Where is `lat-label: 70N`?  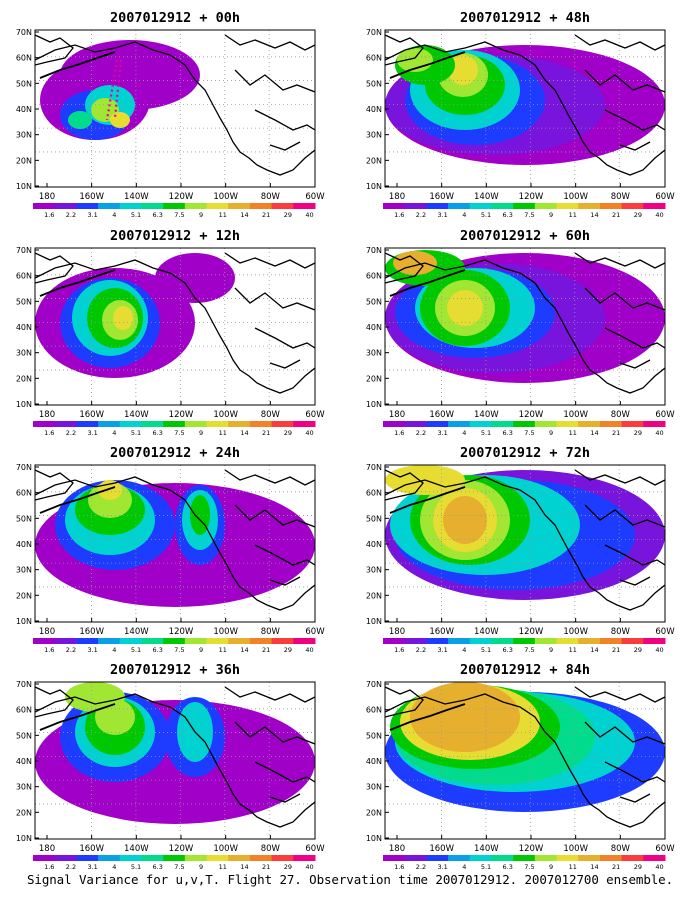 lat-label: 70N is located at coordinates (374, 684).